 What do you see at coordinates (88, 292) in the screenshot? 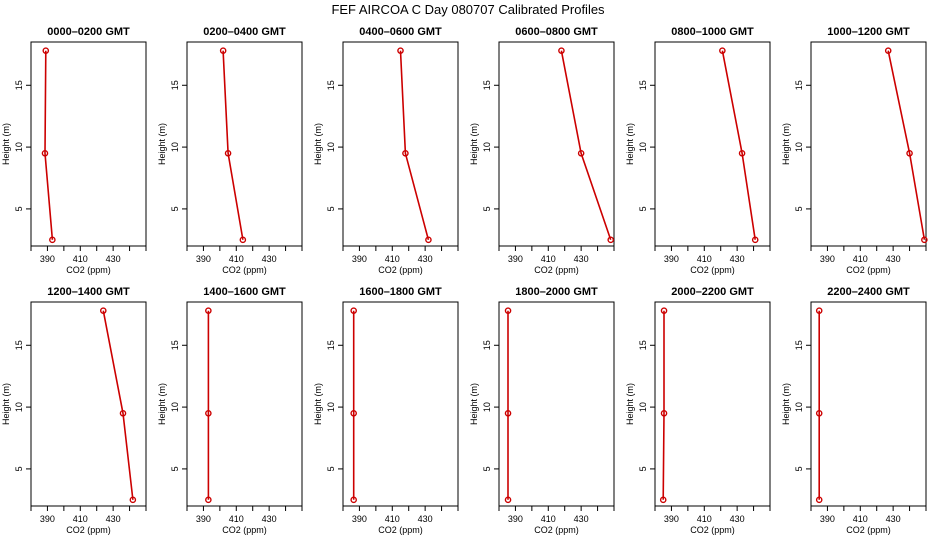
I see `panel-title: 1200–1400 GMT` at bounding box center [88, 292].